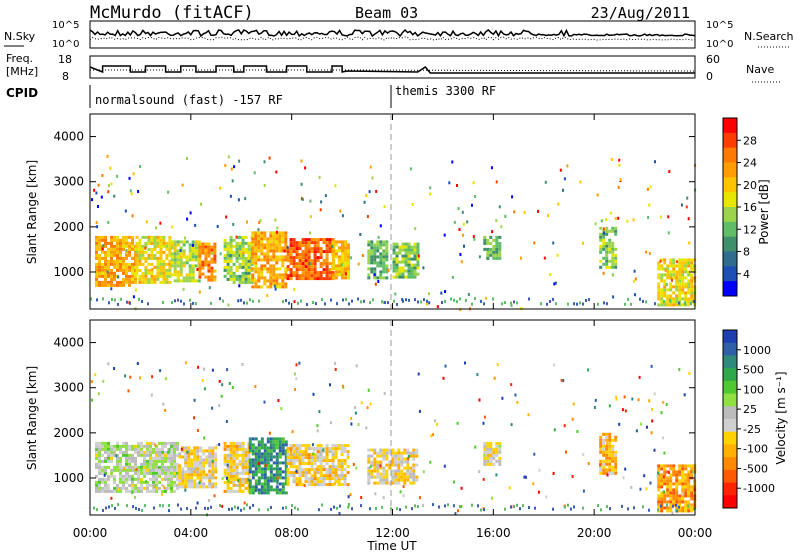 This screenshot has height=554, width=800. Describe the element at coordinates (730, 464) in the screenshot. I see `colorbar-swatch` at that location.